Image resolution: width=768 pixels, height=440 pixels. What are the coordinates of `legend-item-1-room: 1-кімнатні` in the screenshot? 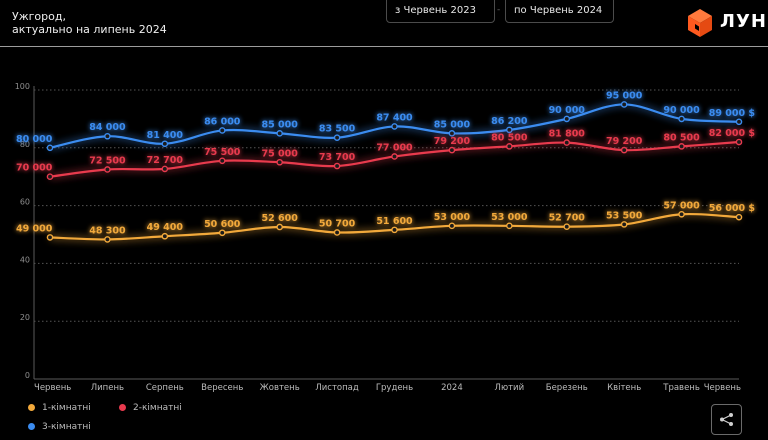 It's located at (59, 408).